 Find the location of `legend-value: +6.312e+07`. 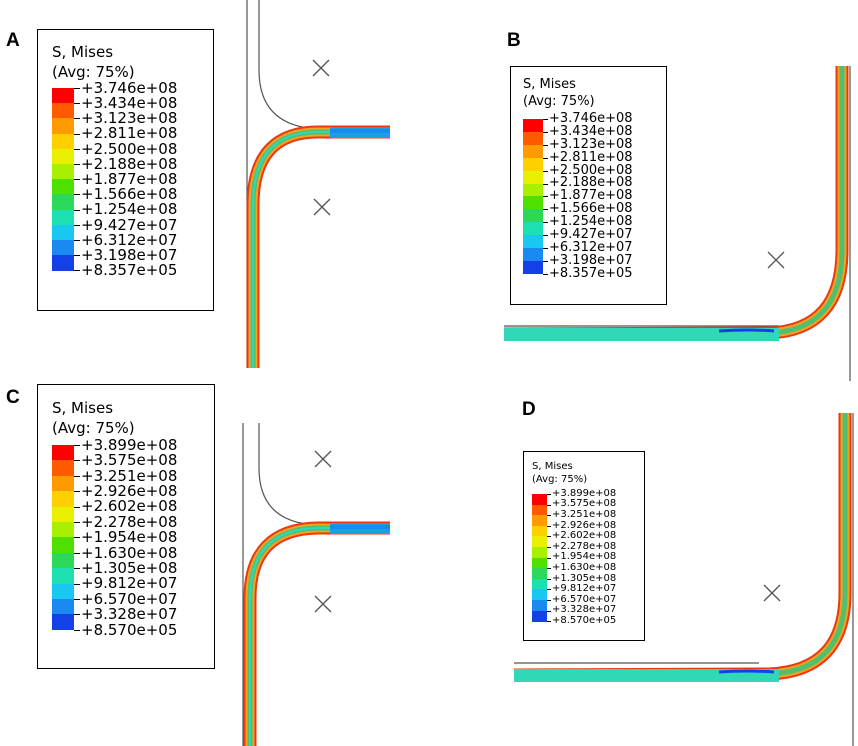

legend-value: +6.312e+07 is located at coordinates (591, 247).